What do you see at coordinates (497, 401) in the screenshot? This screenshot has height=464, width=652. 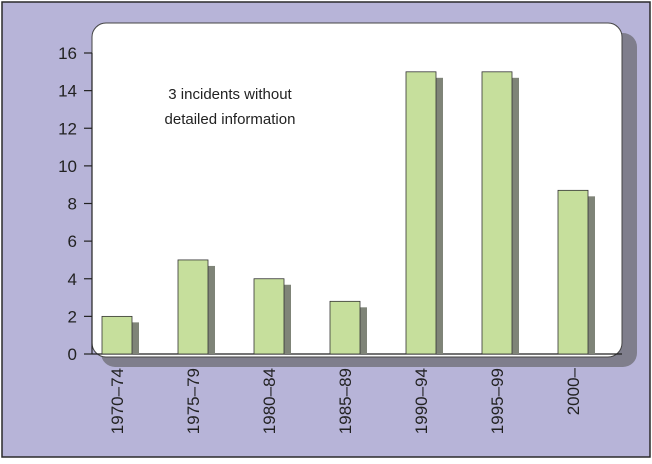 I see `x-tick-label: 1995–99` at bounding box center [497, 401].